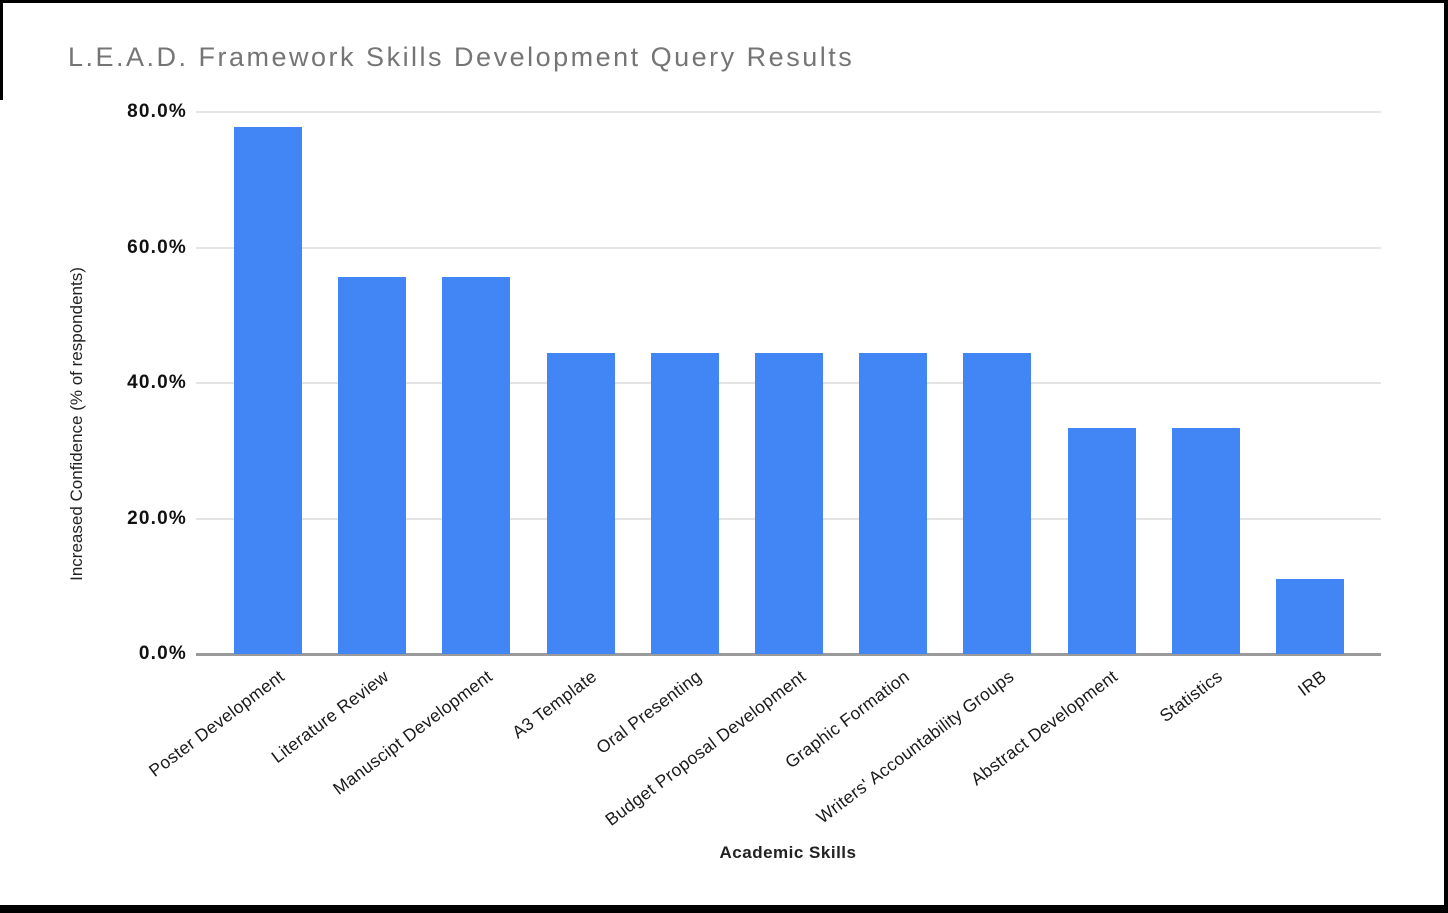 The image size is (1448, 913). Describe the element at coordinates (724, 1) in the screenshot. I see `frame-border-top` at that location.